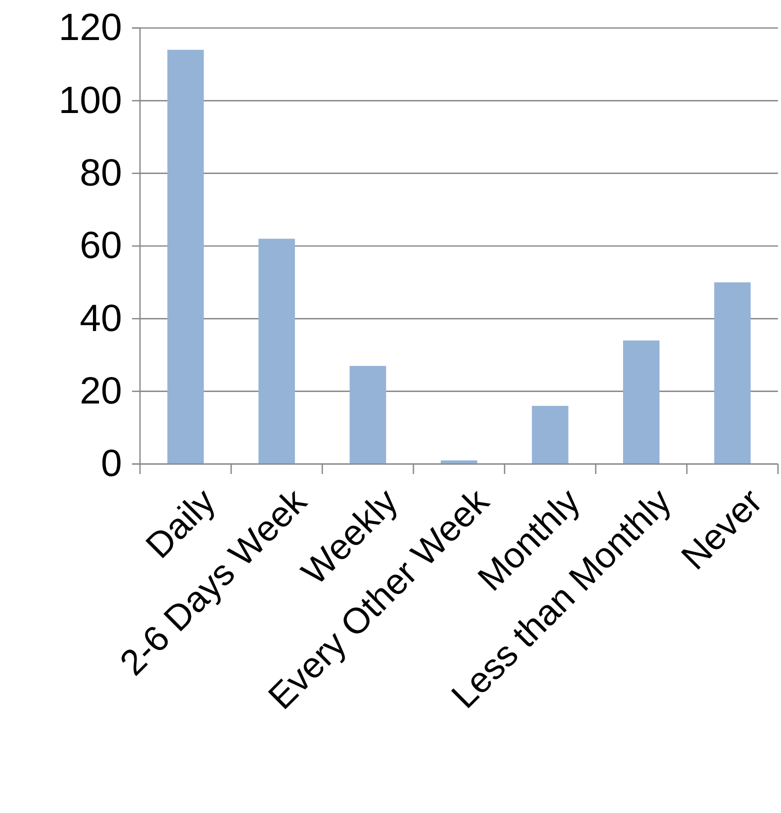  Describe the element at coordinates (111, 464) in the screenshot. I see `y-tick-label: 0` at that location.